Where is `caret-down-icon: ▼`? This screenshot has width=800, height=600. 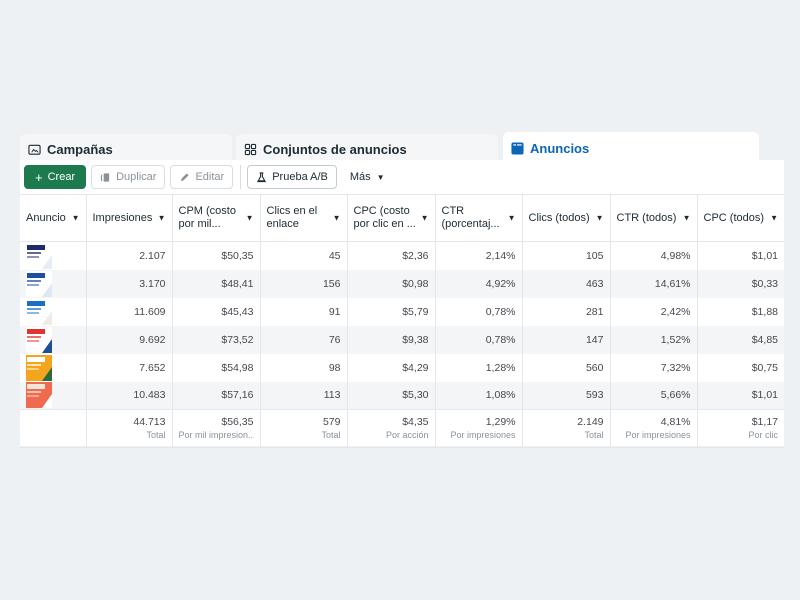 caret-down-icon: ▼ is located at coordinates (380, 177).